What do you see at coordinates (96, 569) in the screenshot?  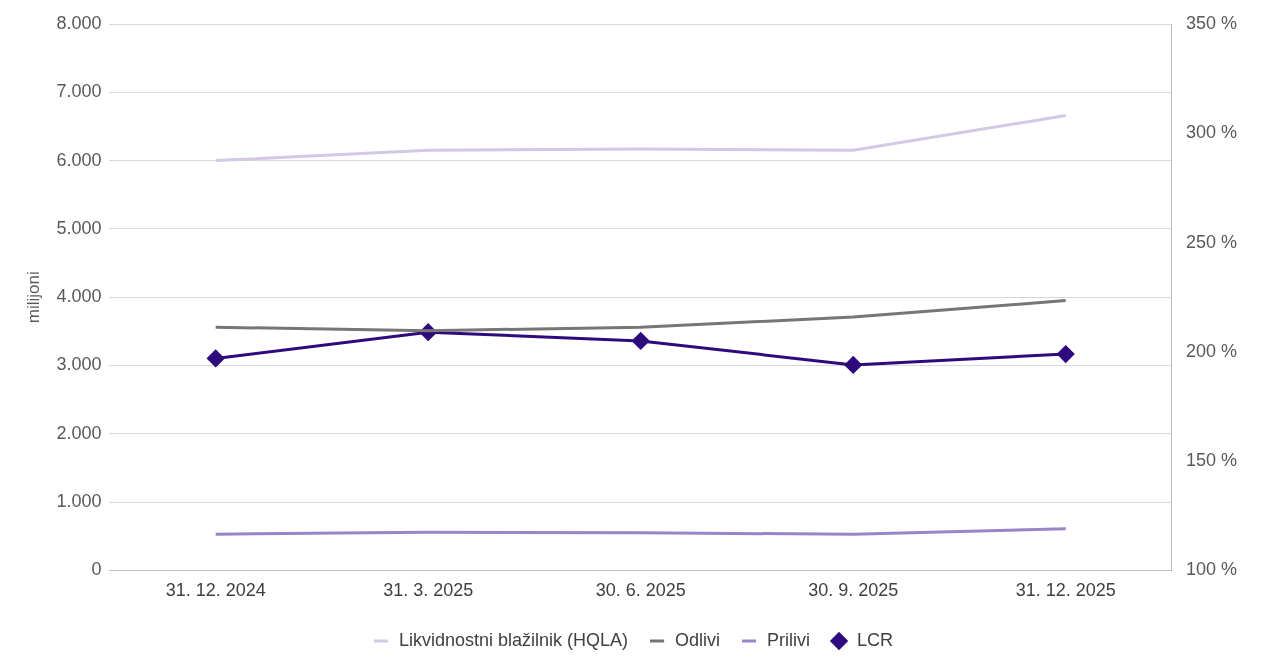 I see `y-tick-label: 0` at bounding box center [96, 569].